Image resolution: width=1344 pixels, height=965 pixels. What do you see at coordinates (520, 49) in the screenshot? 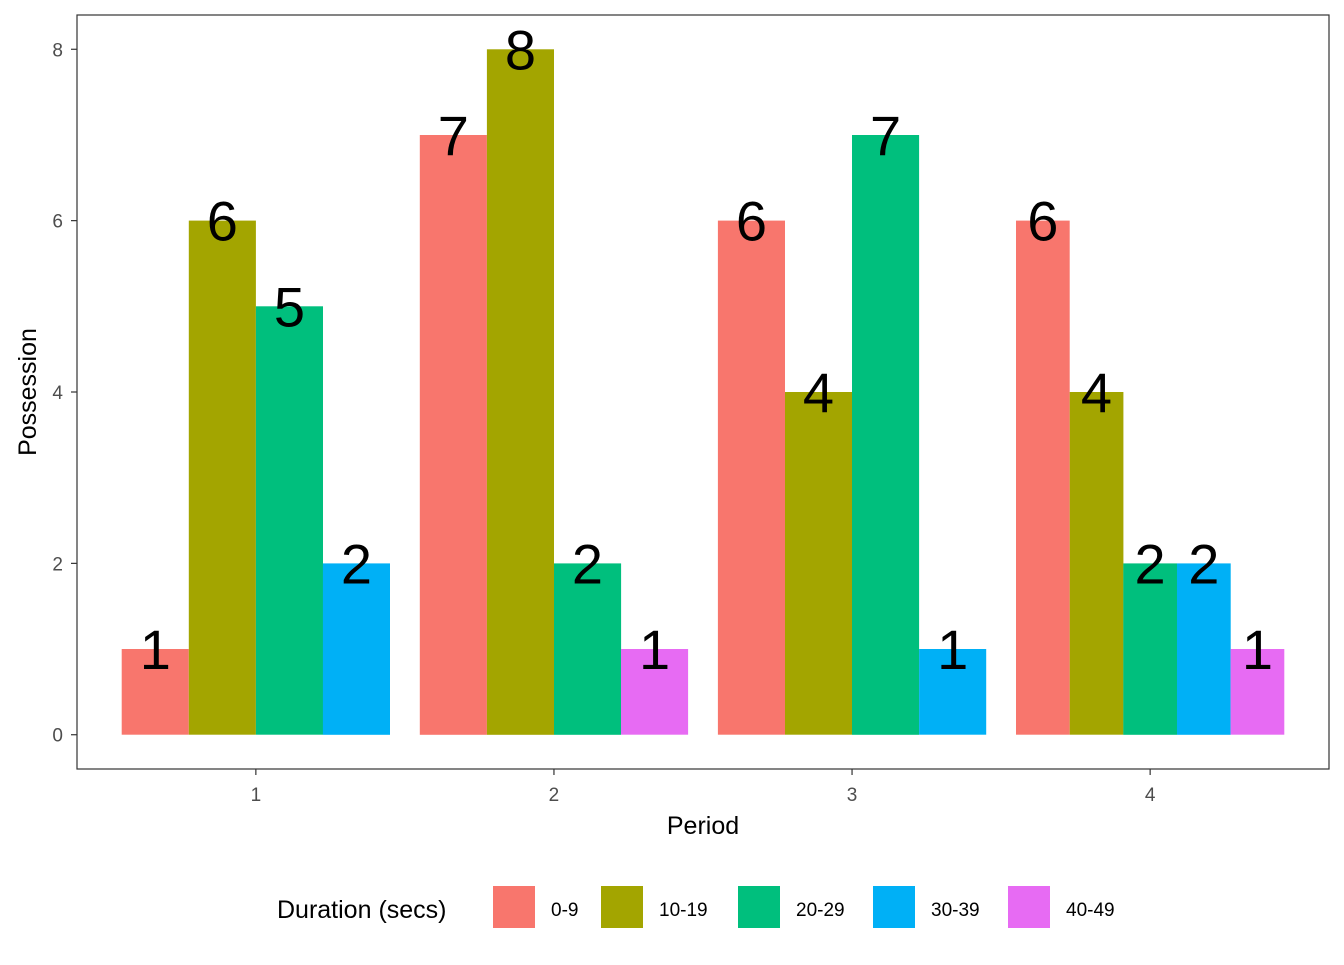
I see `bar-label-period-2-10-19: 8` at bounding box center [520, 49].